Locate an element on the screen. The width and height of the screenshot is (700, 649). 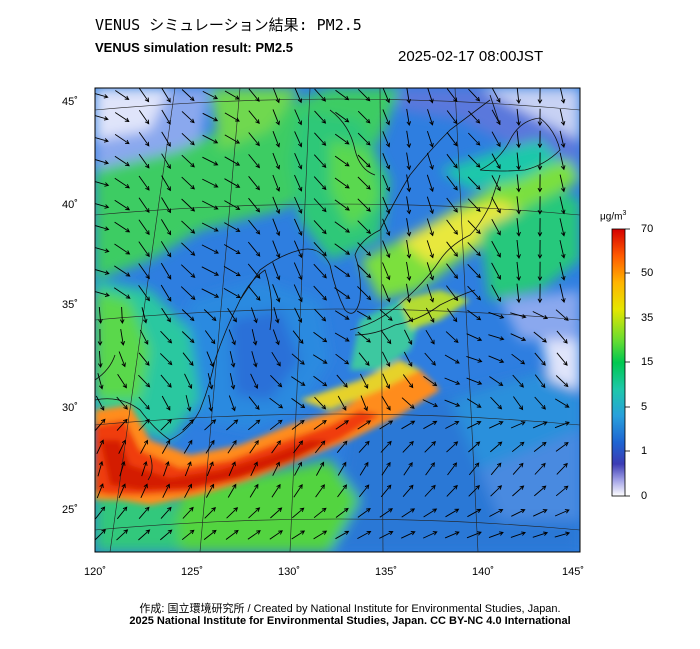
title-japanese: VENUS シミュレーション結果: PM2.5 is located at coordinates (228, 25).